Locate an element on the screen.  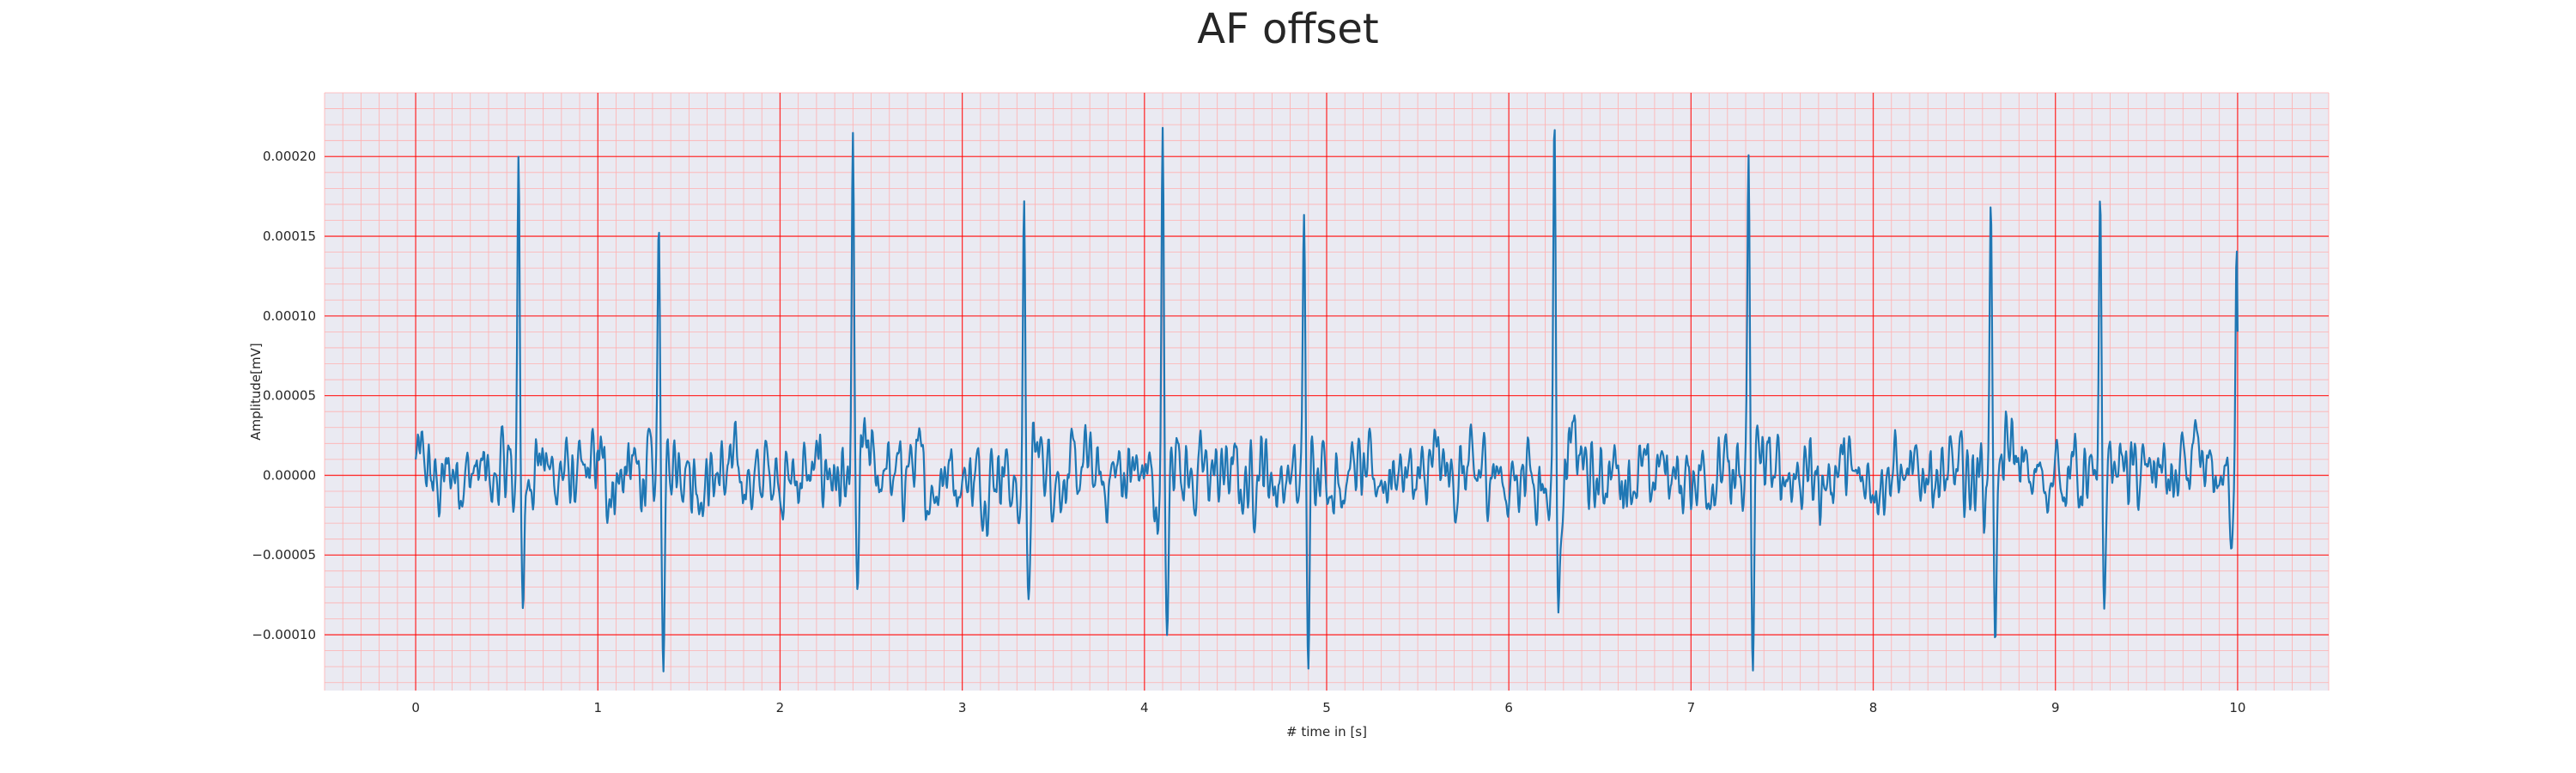
x-axis-ticks: 0 1 2 3 4 5 6 7 8 9 10 is located at coordinates (1328, 707).